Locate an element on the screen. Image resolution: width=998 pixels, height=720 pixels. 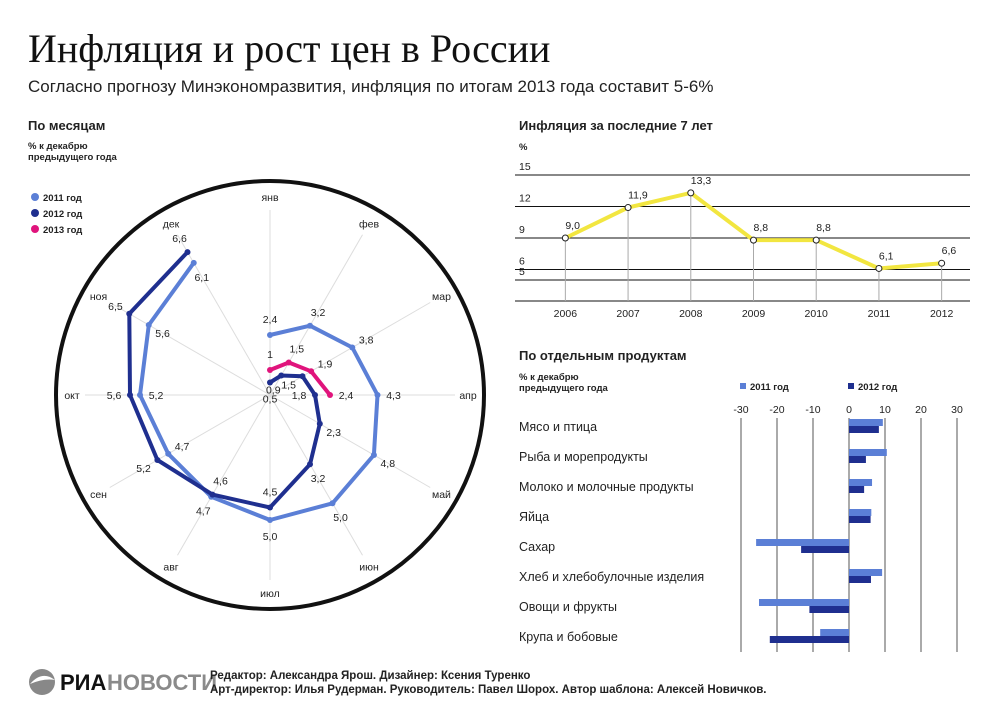
x-tick-label: 20 is located at coordinates (921, 410).